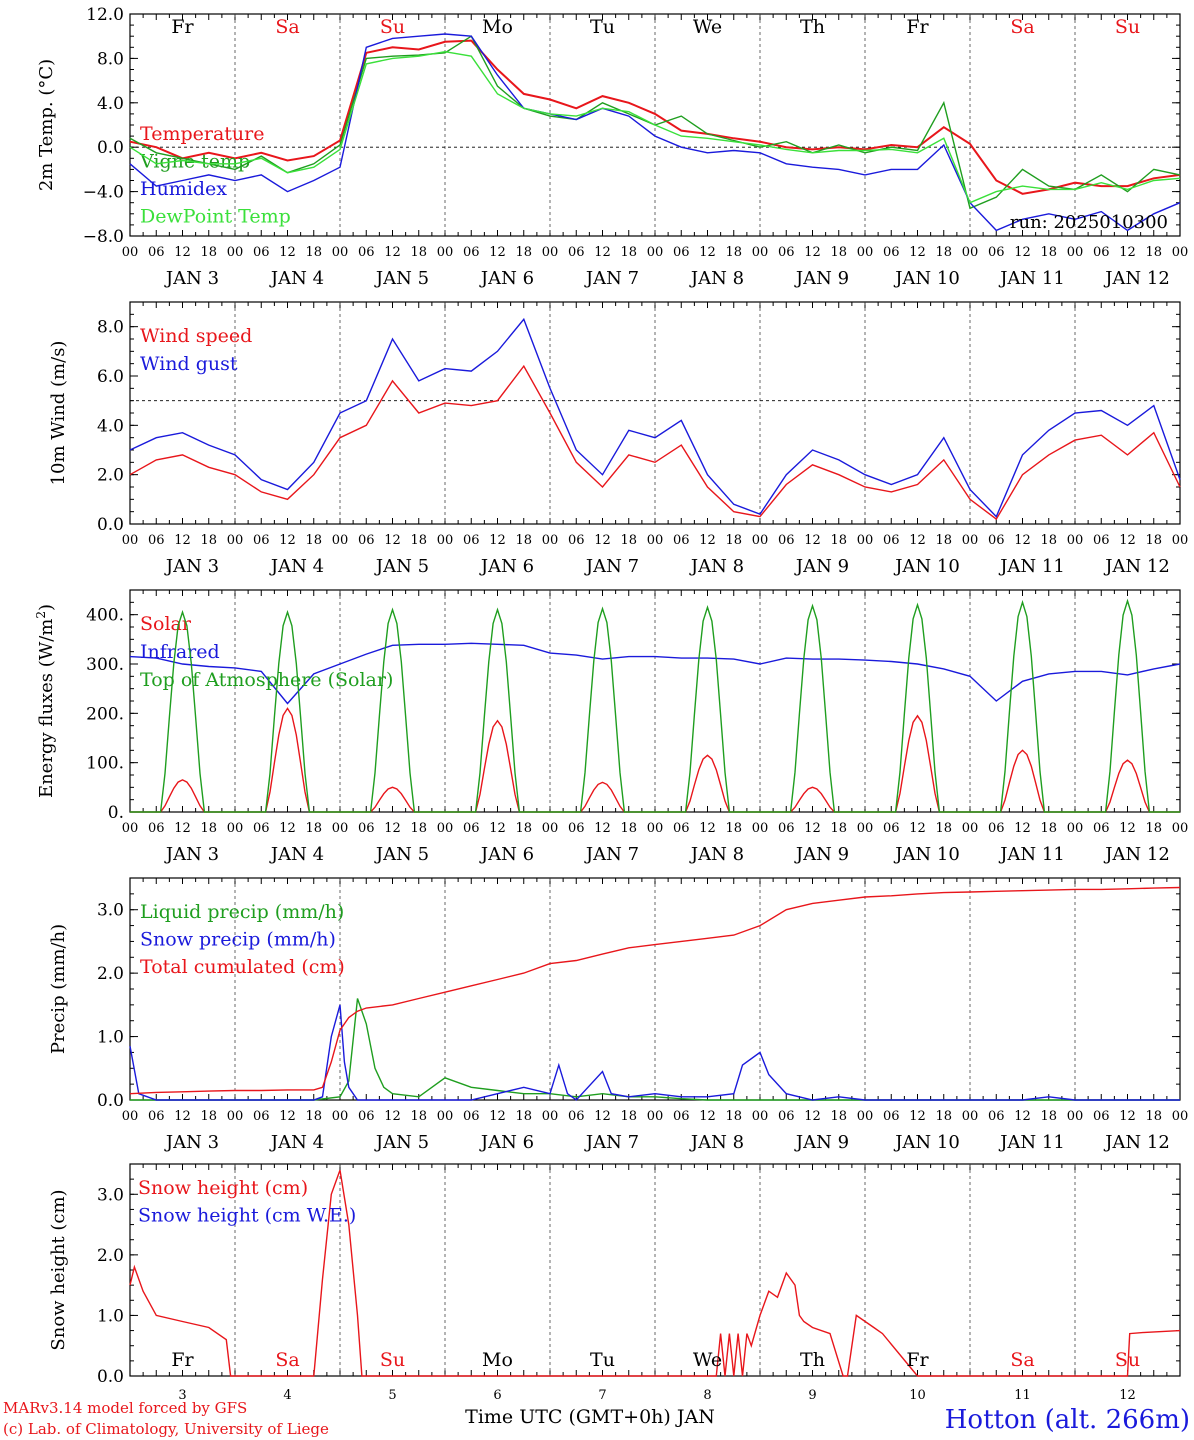 This screenshot has width=1194, height=1440. I want to click on day-number-label: 12, so click(1127, 1395).